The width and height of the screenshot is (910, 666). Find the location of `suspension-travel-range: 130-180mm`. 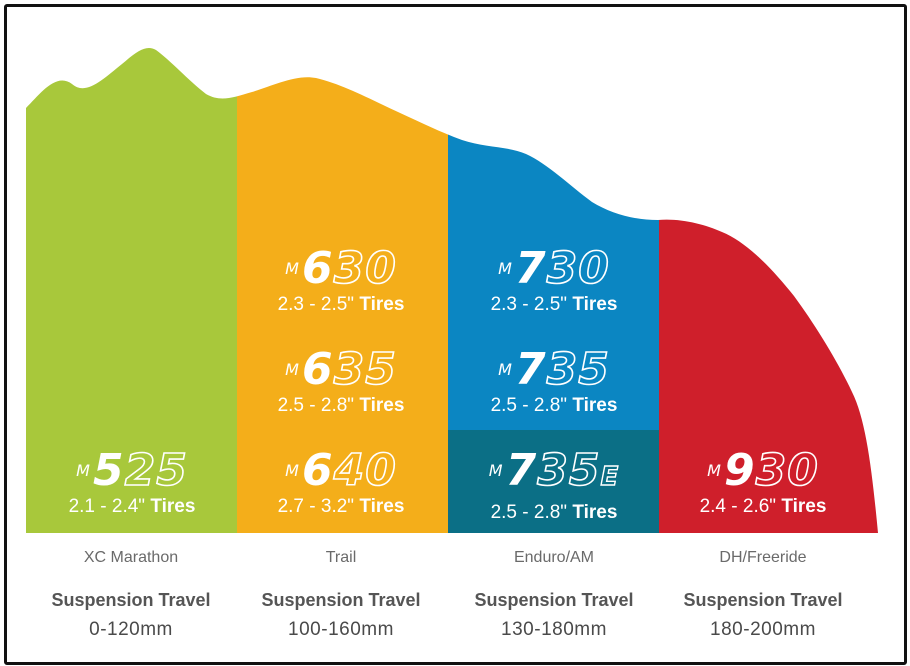

suspension-travel-range: 130-180mm is located at coordinates (554, 629).